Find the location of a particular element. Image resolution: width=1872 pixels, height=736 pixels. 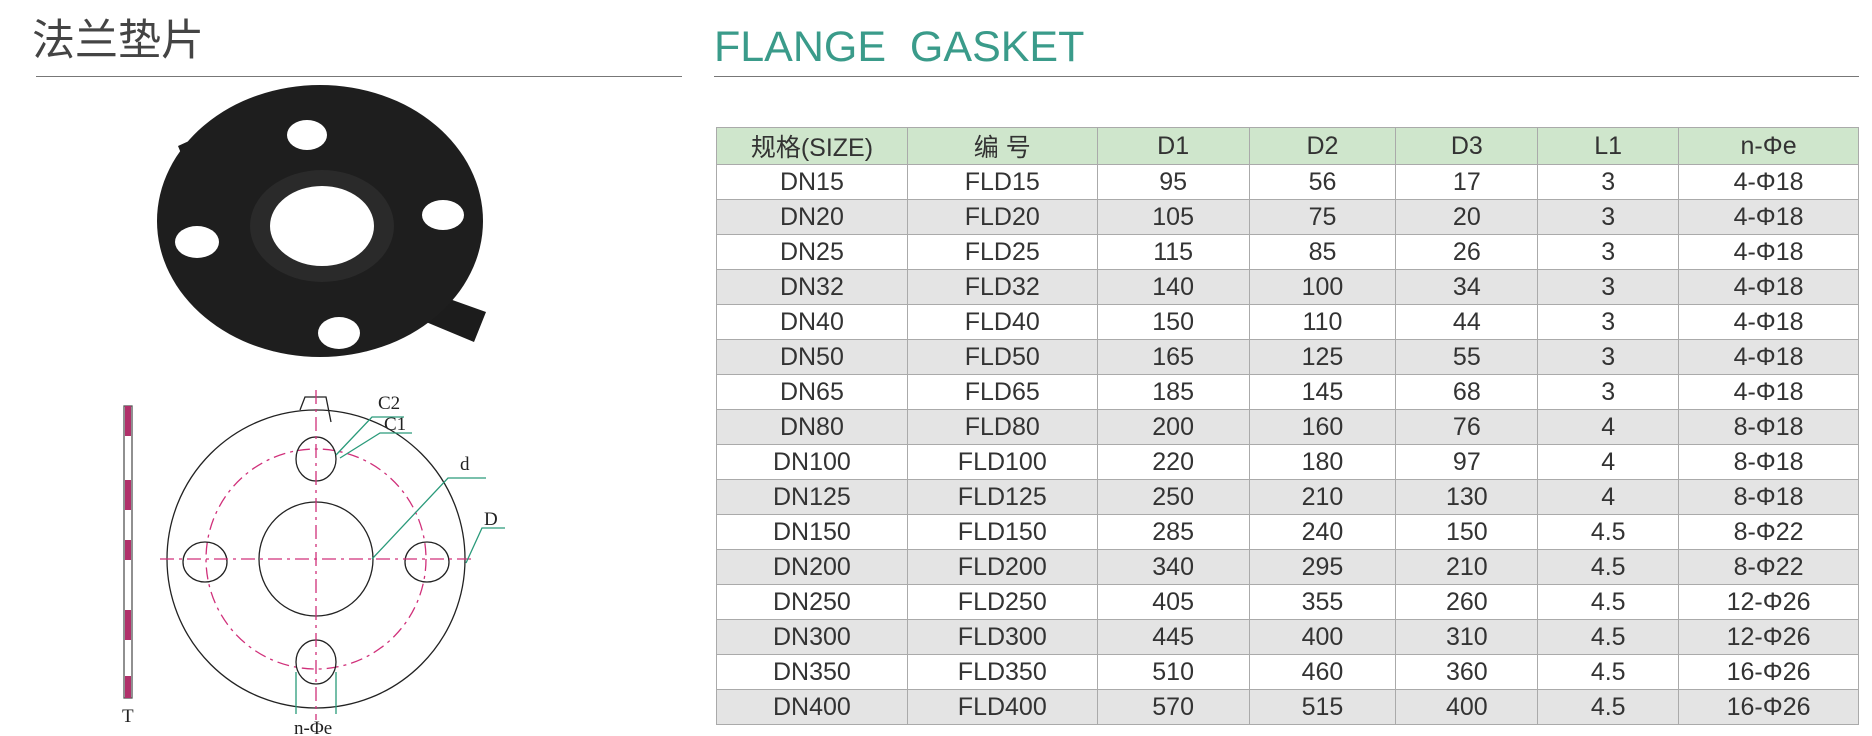

table-cell: 68 is located at coordinates (1467, 392).